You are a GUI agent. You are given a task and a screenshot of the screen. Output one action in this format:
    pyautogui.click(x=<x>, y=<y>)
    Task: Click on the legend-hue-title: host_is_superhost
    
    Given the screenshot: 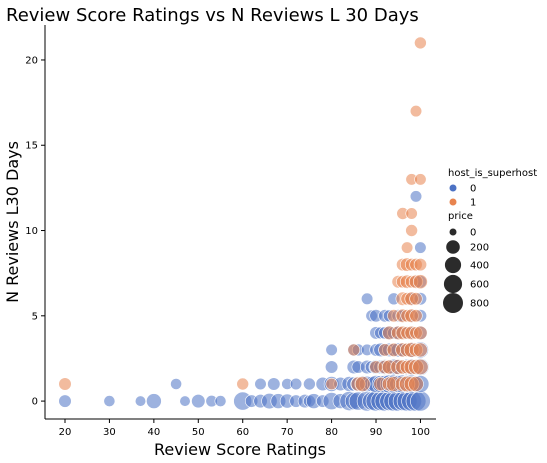 What is the action you would take?
    pyautogui.click(x=492, y=173)
    